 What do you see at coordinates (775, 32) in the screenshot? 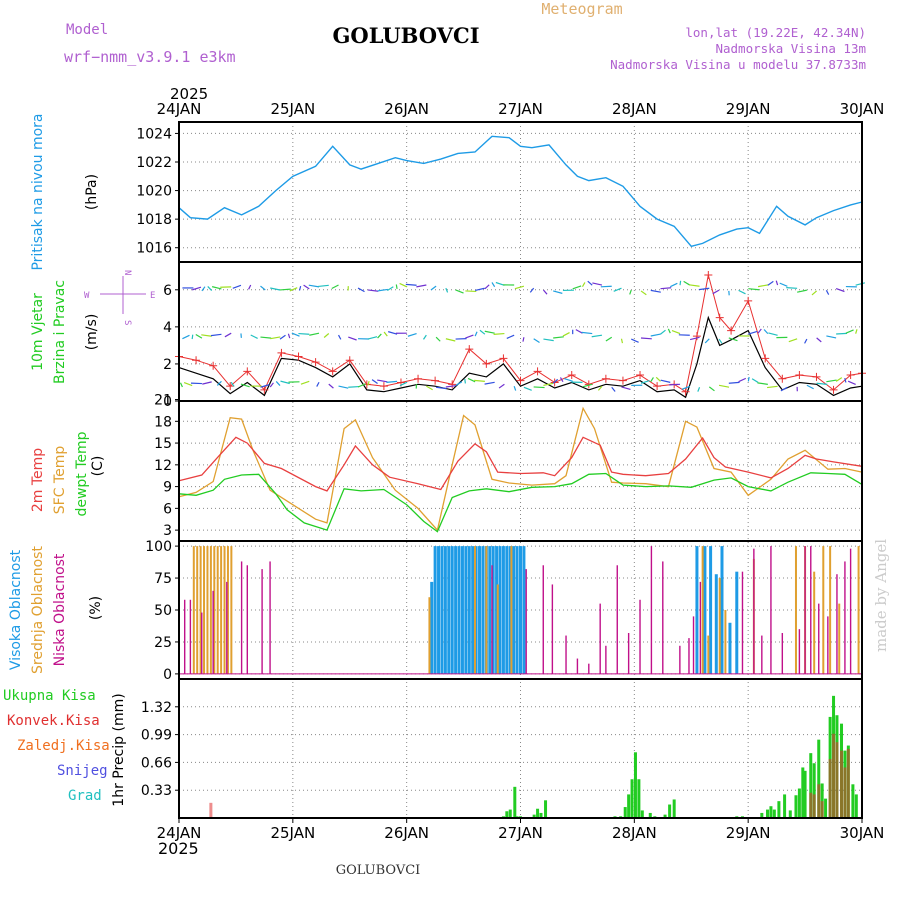
I see `coords-label: lon,lat (19.22E, 42.34N)` at bounding box center [775, 32].